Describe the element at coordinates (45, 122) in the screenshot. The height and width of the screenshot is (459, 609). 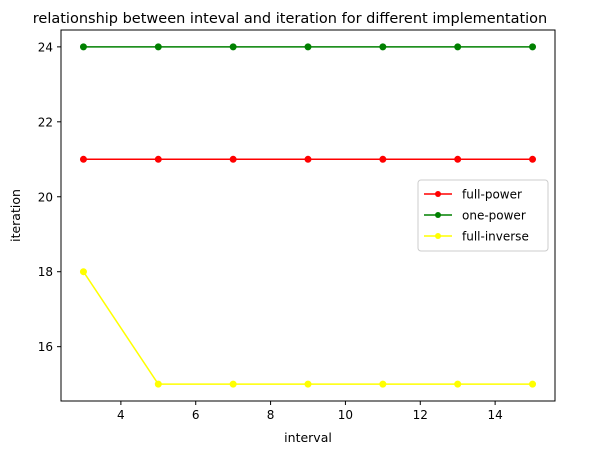
I see `y-tick-label: 22` at that location.